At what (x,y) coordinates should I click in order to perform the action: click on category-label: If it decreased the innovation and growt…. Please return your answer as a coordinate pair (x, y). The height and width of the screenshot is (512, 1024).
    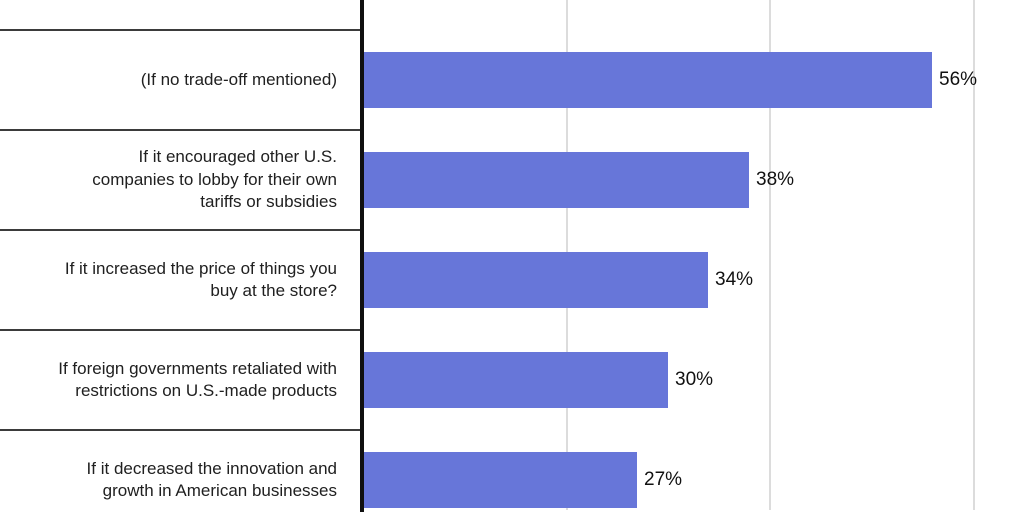
    Looking at the image, I should click on (211, 479).